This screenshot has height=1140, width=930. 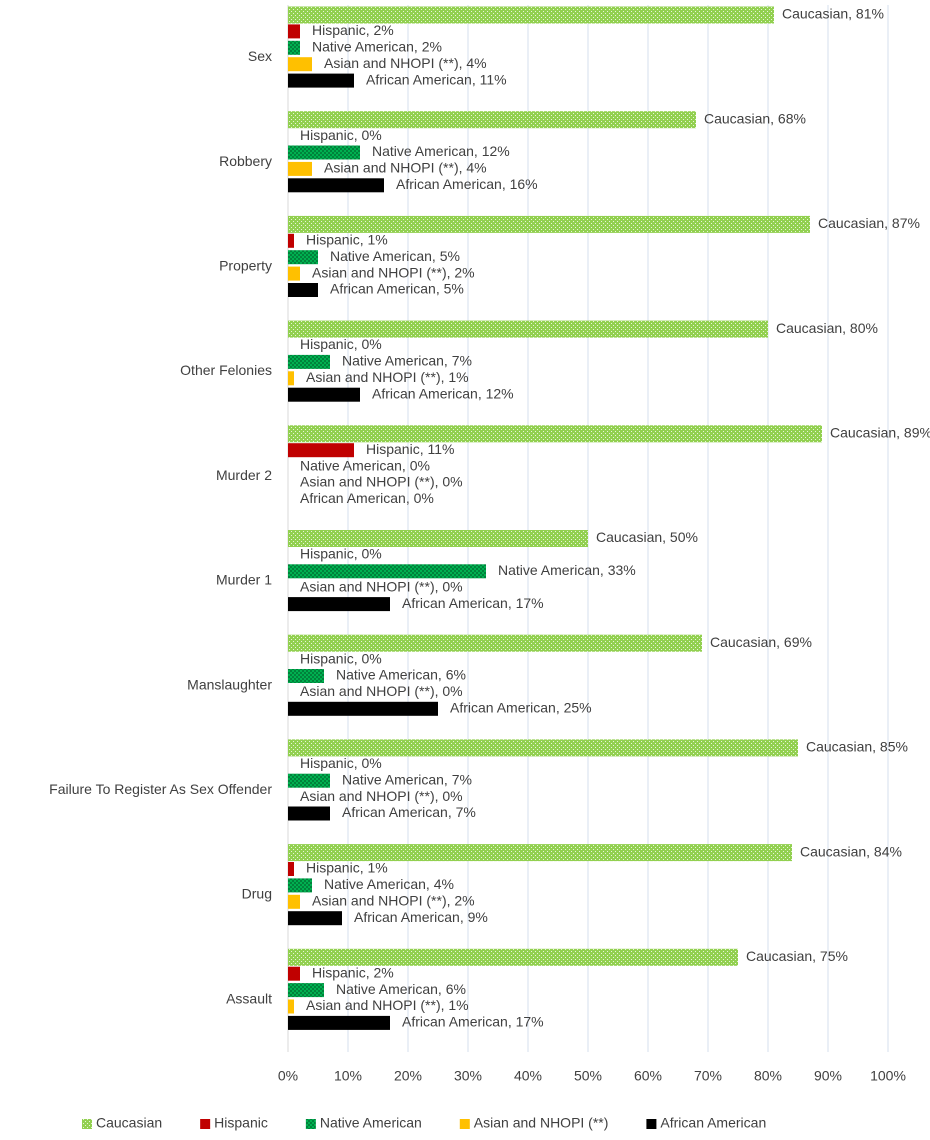 I want to click on category-label: Assault, so click(x=249, y=998).